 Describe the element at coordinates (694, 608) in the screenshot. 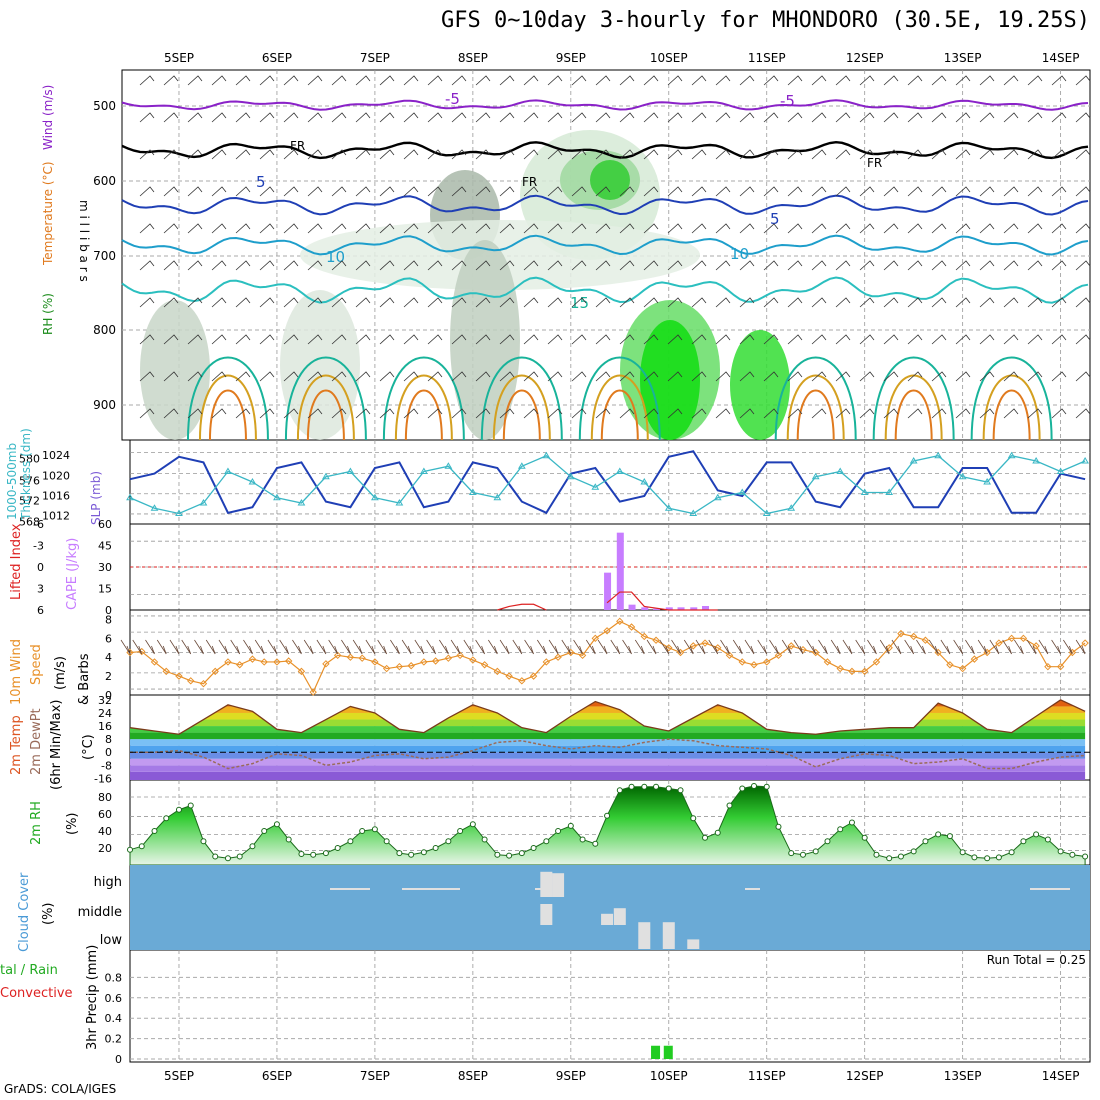

I see `cape-bar` at that location.